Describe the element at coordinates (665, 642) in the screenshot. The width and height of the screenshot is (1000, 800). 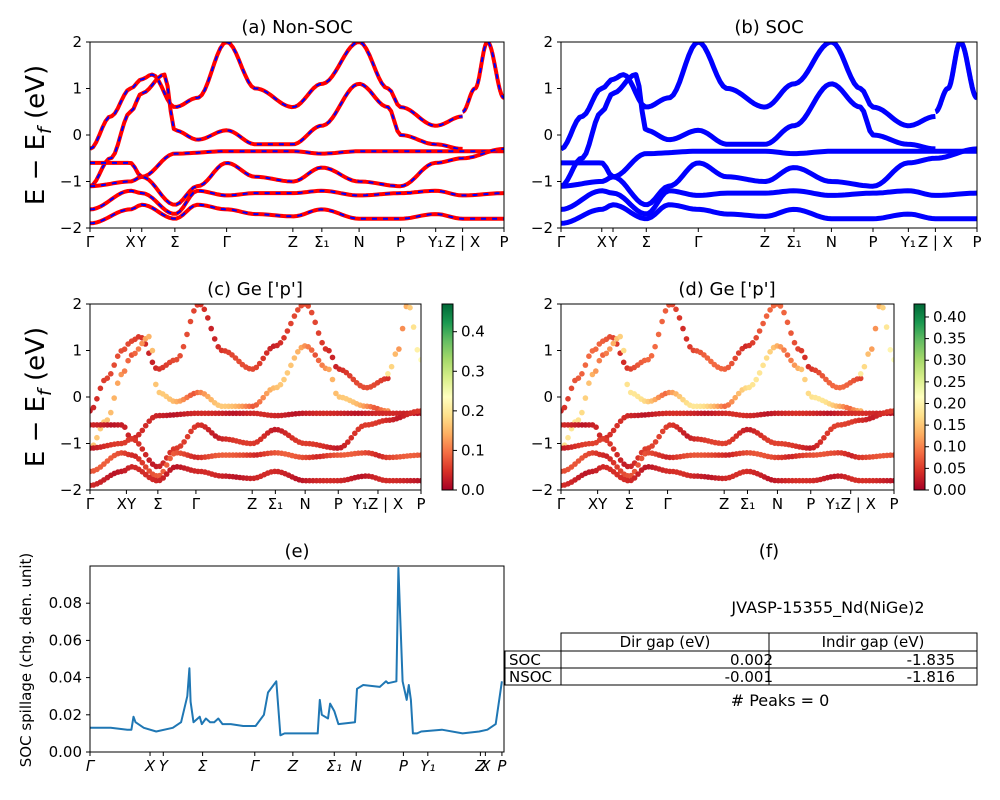
I see `table-header-dir-gap: Dir gap (eV)` at that location.